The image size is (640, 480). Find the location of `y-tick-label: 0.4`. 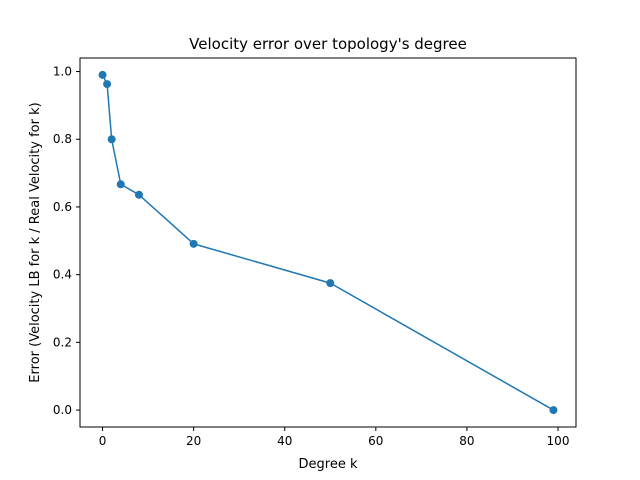

y-tick-label: 0.4 is located at coordinates (62, 275).